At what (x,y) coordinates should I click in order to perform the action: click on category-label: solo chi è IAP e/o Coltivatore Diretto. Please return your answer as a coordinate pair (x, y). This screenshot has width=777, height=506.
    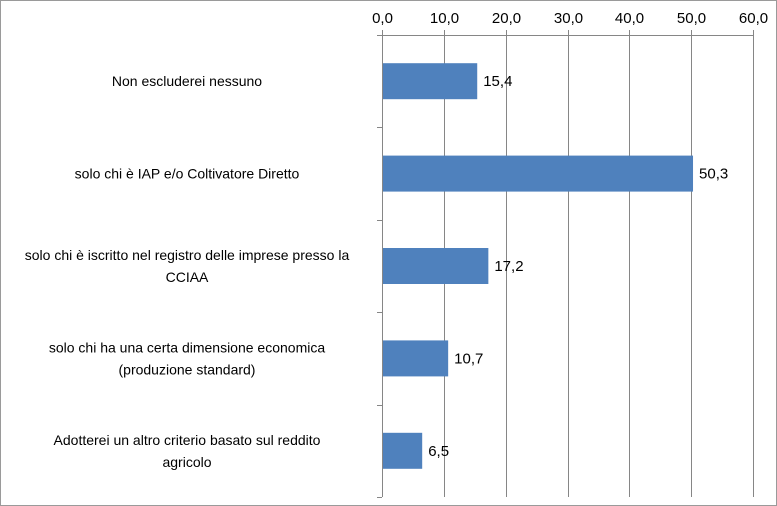
    Looking at the image, I should click on (187, 174).